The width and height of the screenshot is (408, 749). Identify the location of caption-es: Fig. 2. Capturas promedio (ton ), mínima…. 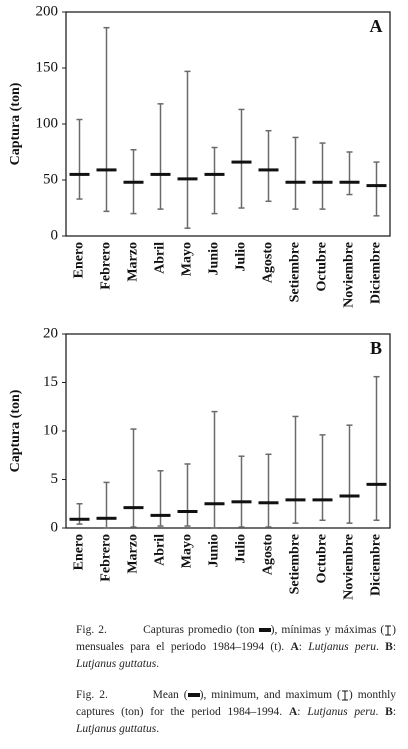
(236, 647).